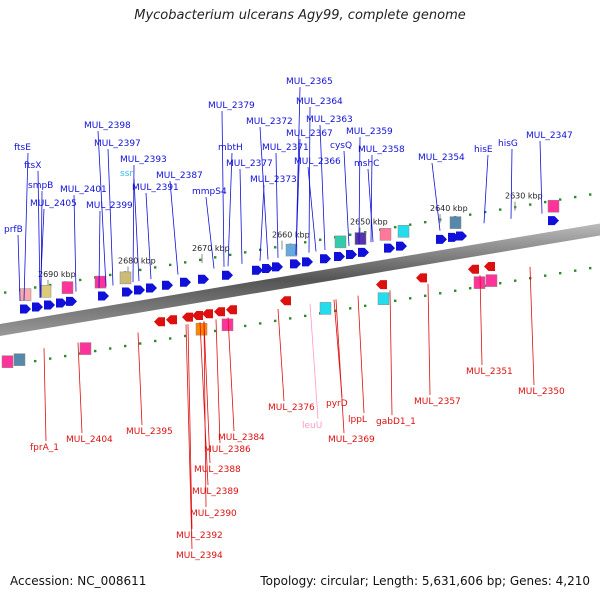 The width and height of the screenshot is (600, 600). Describe the element at coordinates (249, 164) in the screenshot. I see `forward-gene-label: MUL_2377` at that location.